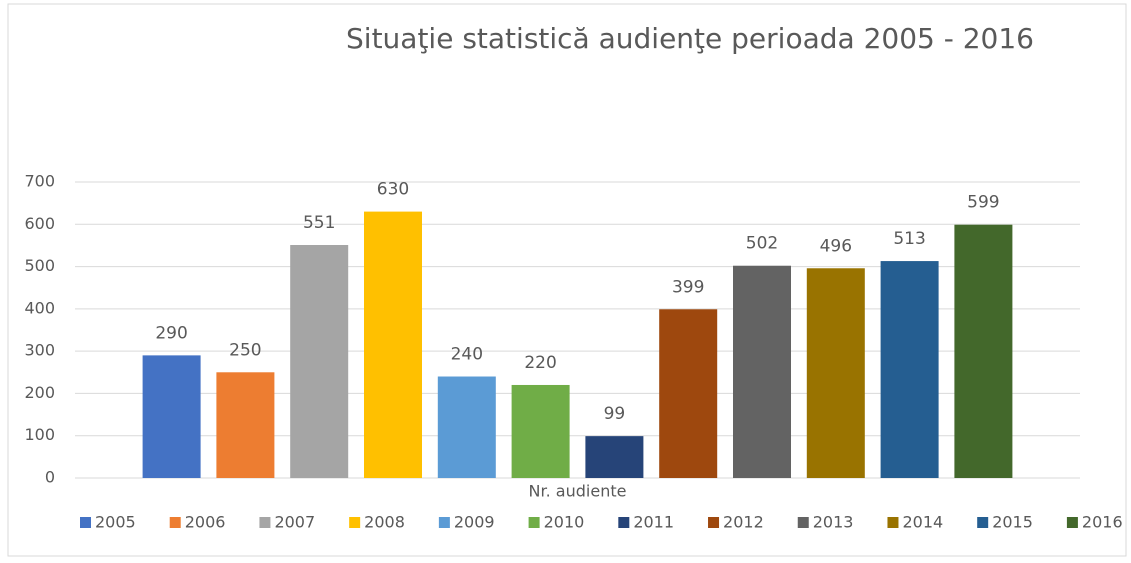 The height and width of the screenshot is (563, 1131). I want to click on legend-label: 2008, so click(384, 522).